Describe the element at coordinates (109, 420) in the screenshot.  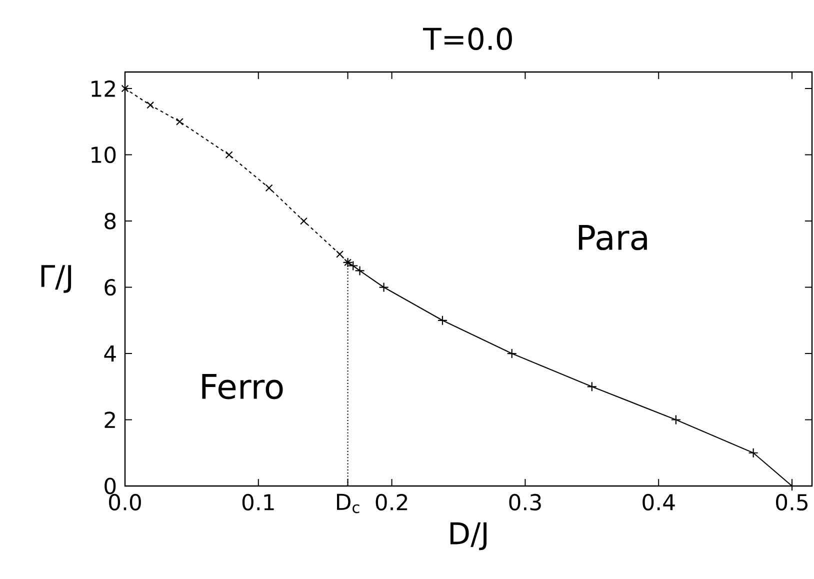
I see `y-tick-label: 2` at that location.